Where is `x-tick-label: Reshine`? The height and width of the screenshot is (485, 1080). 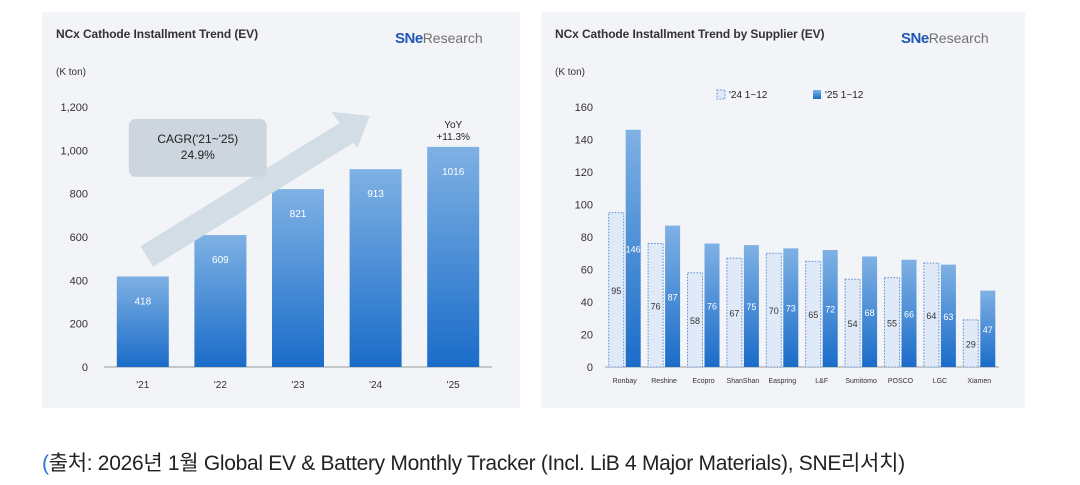
x-tick-label: Reshine is located at coordinates (664, 381).